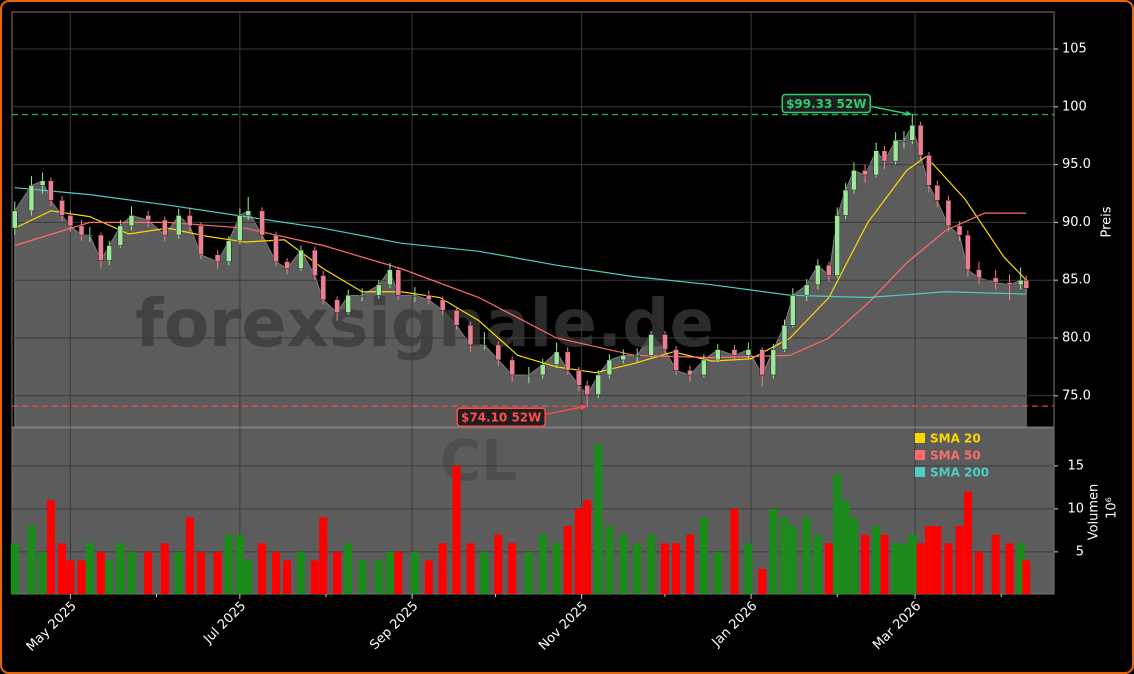  I want to click on annotation-arrow, so click(889, 110).